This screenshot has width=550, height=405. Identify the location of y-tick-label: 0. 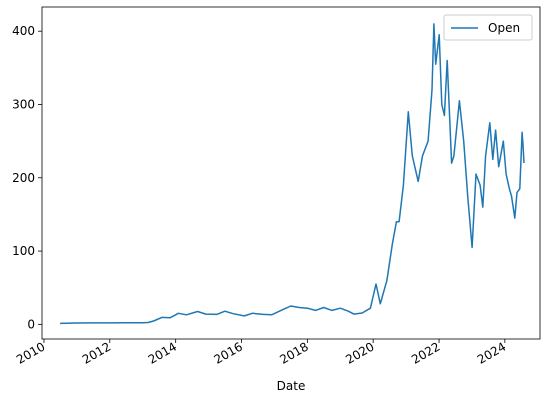
(31, 324).